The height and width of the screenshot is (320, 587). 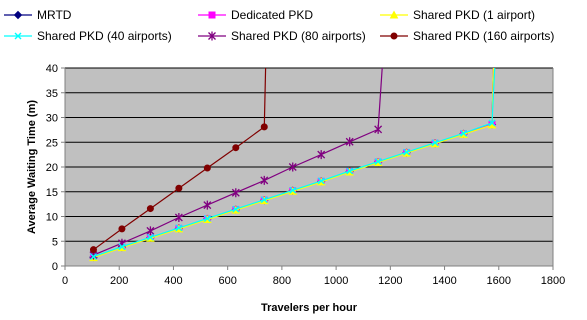 What do you see at coordinates (483, 36) in the screenshot?
I see `legend-label: Shared PKD (160 airports)` at bounding box center [483, 36].